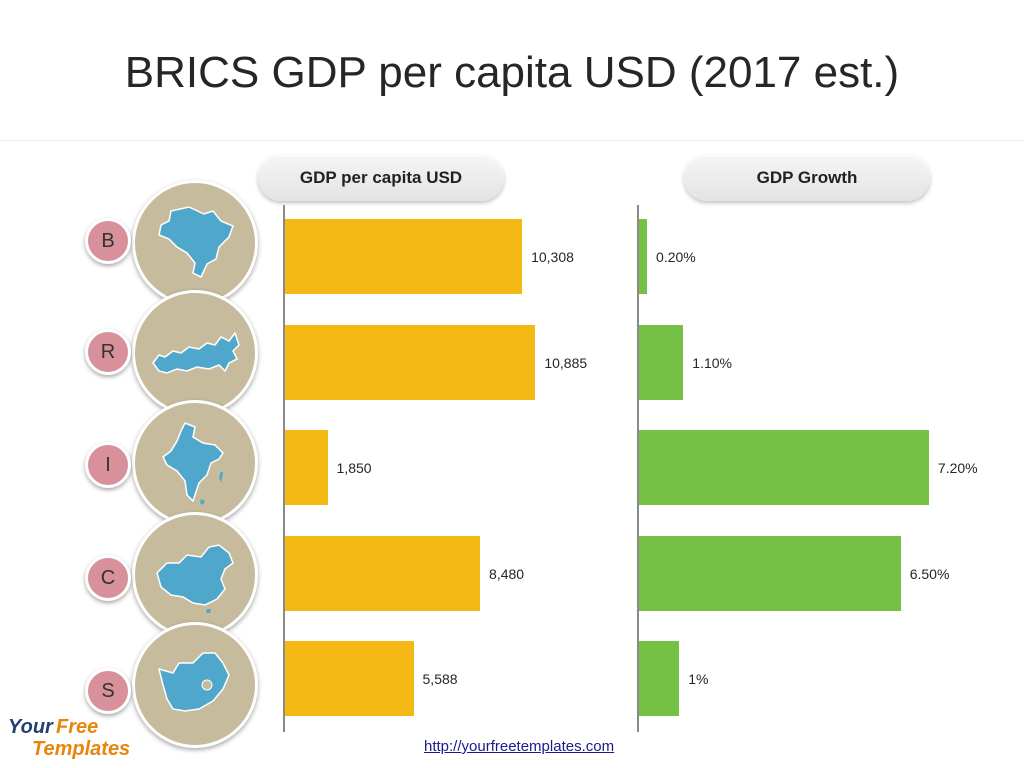  What do you see at coordinates (512, 72) in the screenshot?
I see `slide-title: BRICS GDP per capita USD (2017 est.)` at bounding box center [512, 72].